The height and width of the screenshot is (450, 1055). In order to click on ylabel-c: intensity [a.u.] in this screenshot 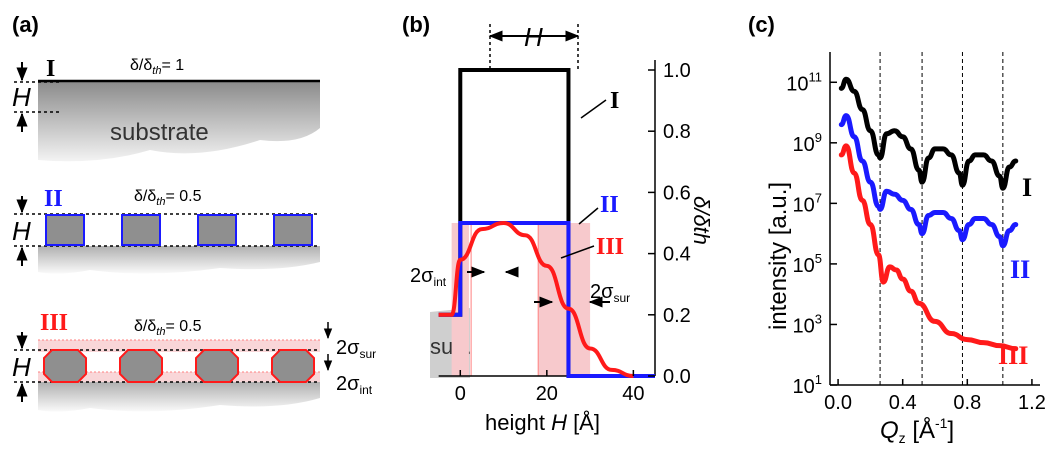, I will do `click(778, 256)`.